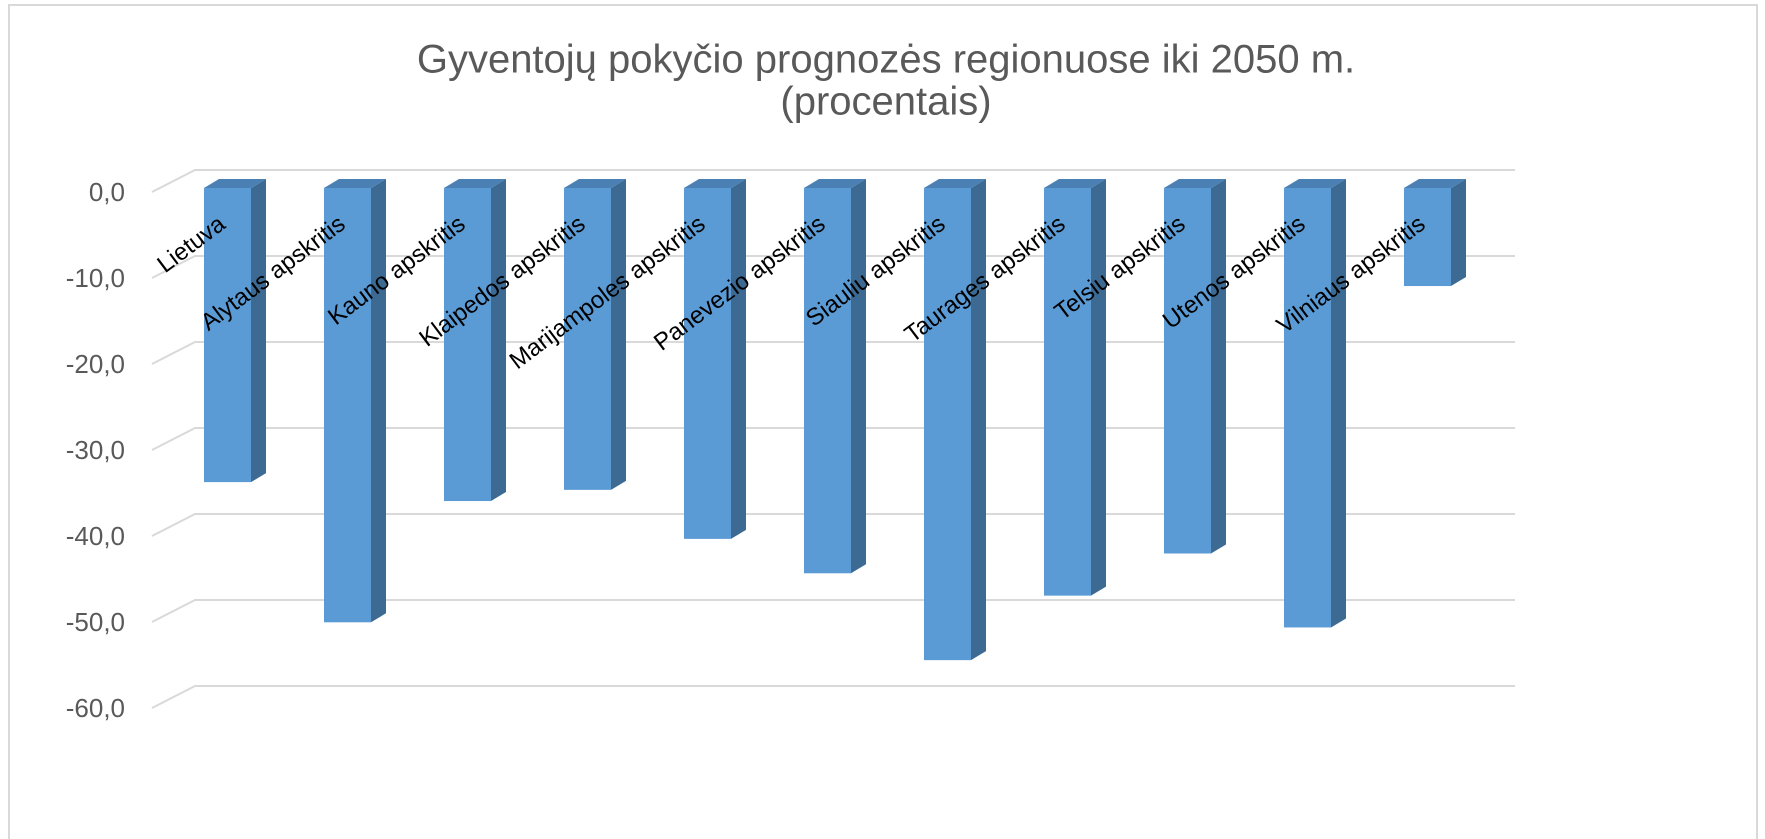 Image resolution: width=1765 pixels, height=839 pixels. What do you see at coordinates (95, 622) in the screenshot?
I see `y-tick-label: -50,0` at bounding box center [95, 622].